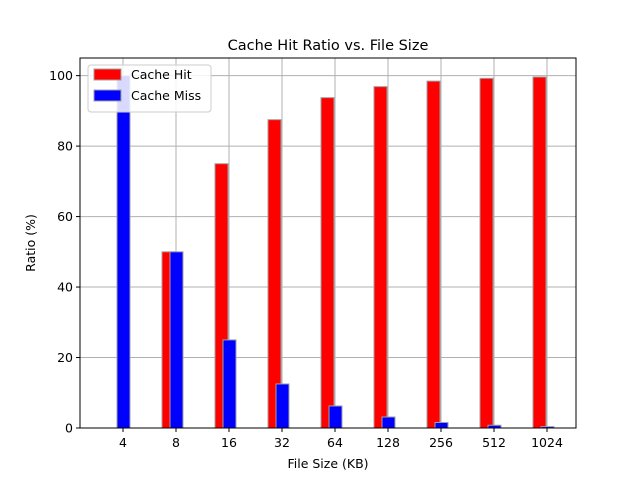  Describe the element at coordinates (282, 442) in the screenshot. I see `x-tick-label: 32` at that location.